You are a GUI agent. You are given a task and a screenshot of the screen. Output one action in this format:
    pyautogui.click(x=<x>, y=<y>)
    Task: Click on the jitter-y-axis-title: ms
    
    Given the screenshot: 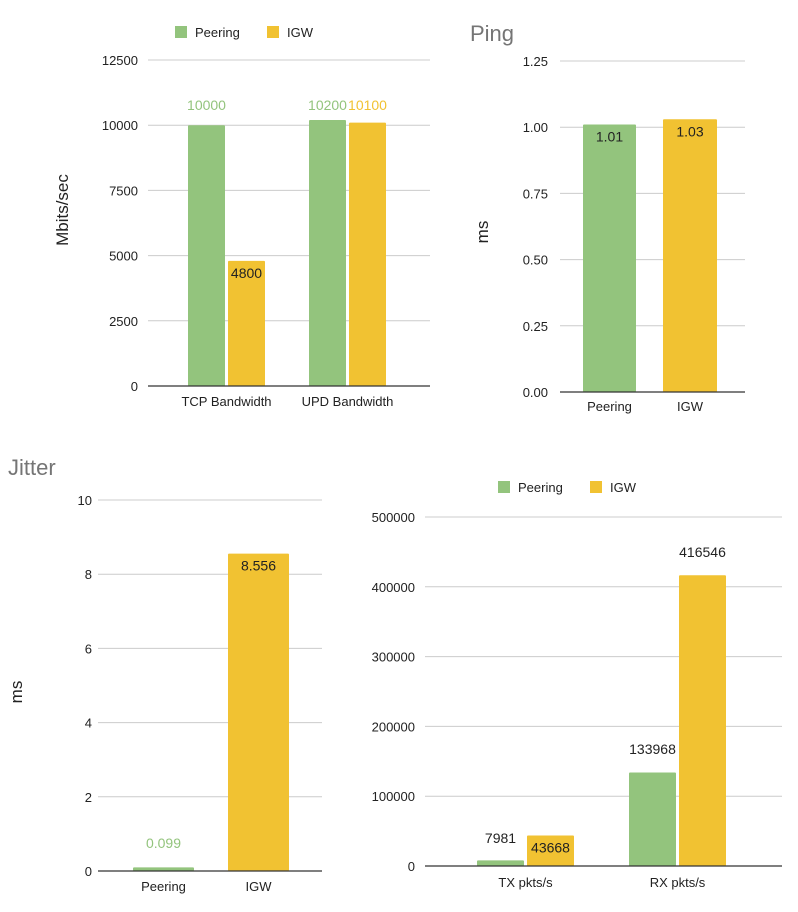 What is the action you would take?
    pyautogui.click(x=16, y=692)
    